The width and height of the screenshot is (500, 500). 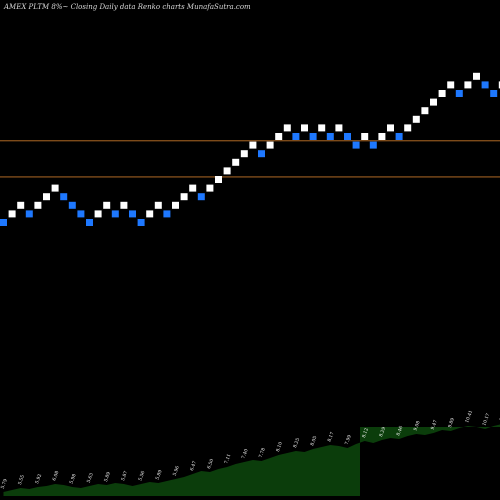 What do you see at coordinates (124, 476) in the screenshot?
I see `volume-label: 5.87` at bounding box center [124, 476].